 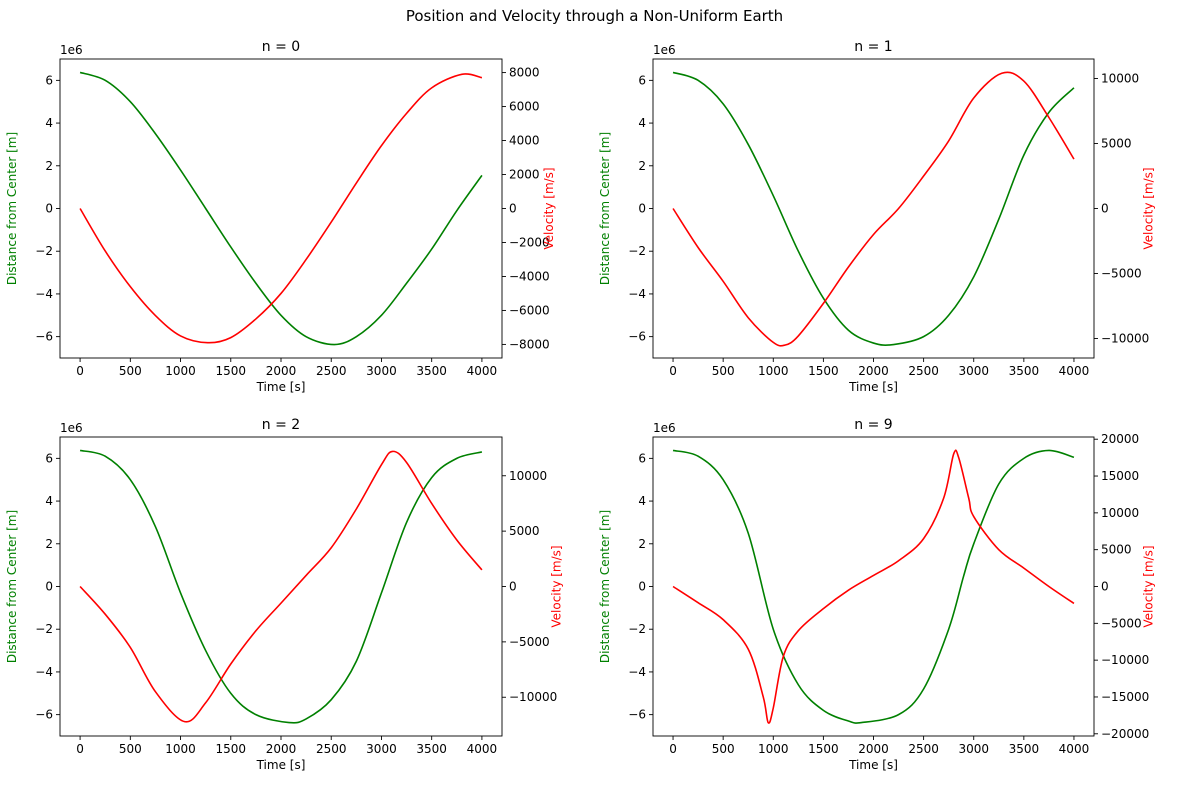 What do you see at coordinates (1125, 734) in the screenshot?
I see `y-right-tick-label: −20000` at bounding box center [1125, 734].